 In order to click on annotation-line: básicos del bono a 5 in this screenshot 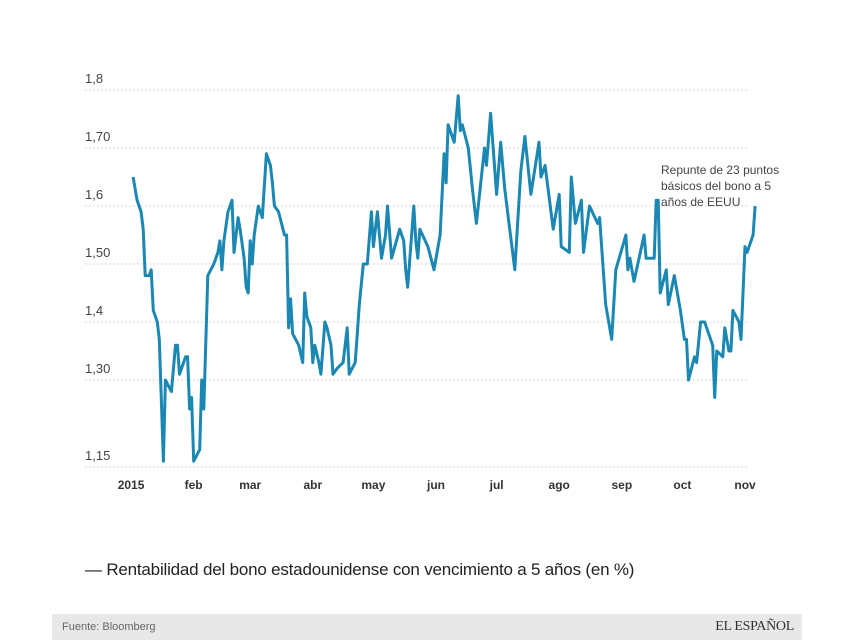, I will do `click(716, 186)`.